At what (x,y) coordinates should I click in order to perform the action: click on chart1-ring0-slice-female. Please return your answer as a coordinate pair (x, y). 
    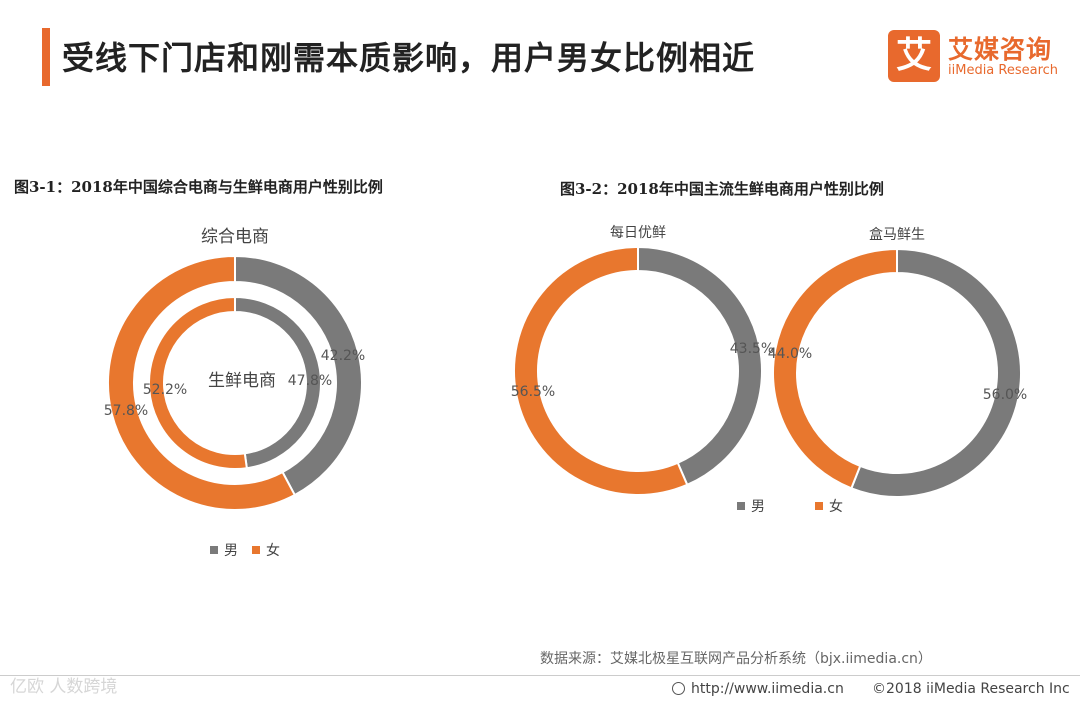
    Looking at the image, I should click on (202, 382).